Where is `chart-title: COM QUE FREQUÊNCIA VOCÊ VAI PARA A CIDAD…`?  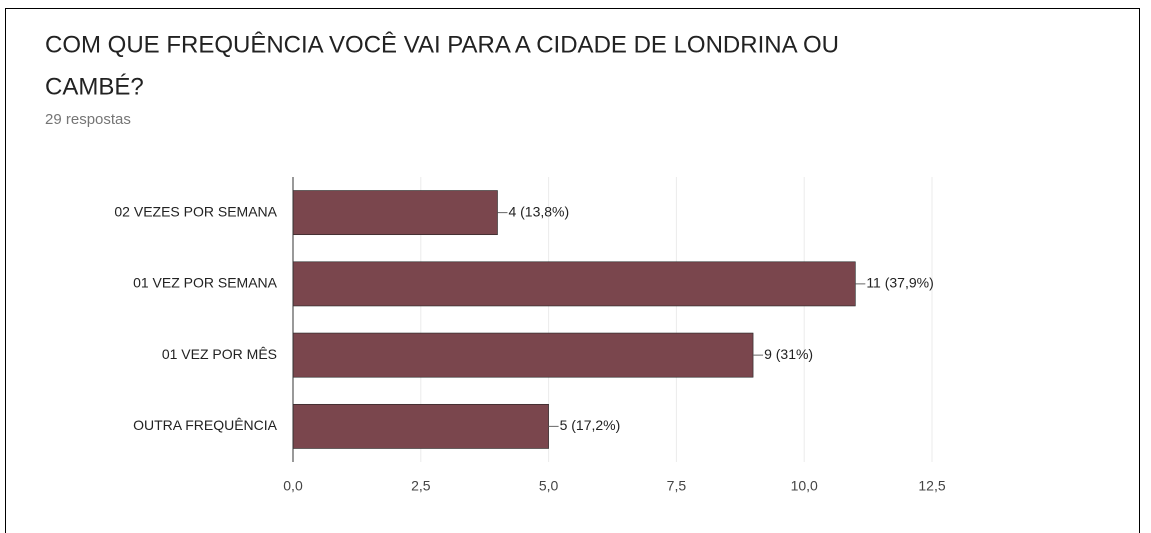 chart-title: COM QUE FREQUÊNCIA VOCÊ VAI PARA A CIDAD… is located at coordinates (442, 44).